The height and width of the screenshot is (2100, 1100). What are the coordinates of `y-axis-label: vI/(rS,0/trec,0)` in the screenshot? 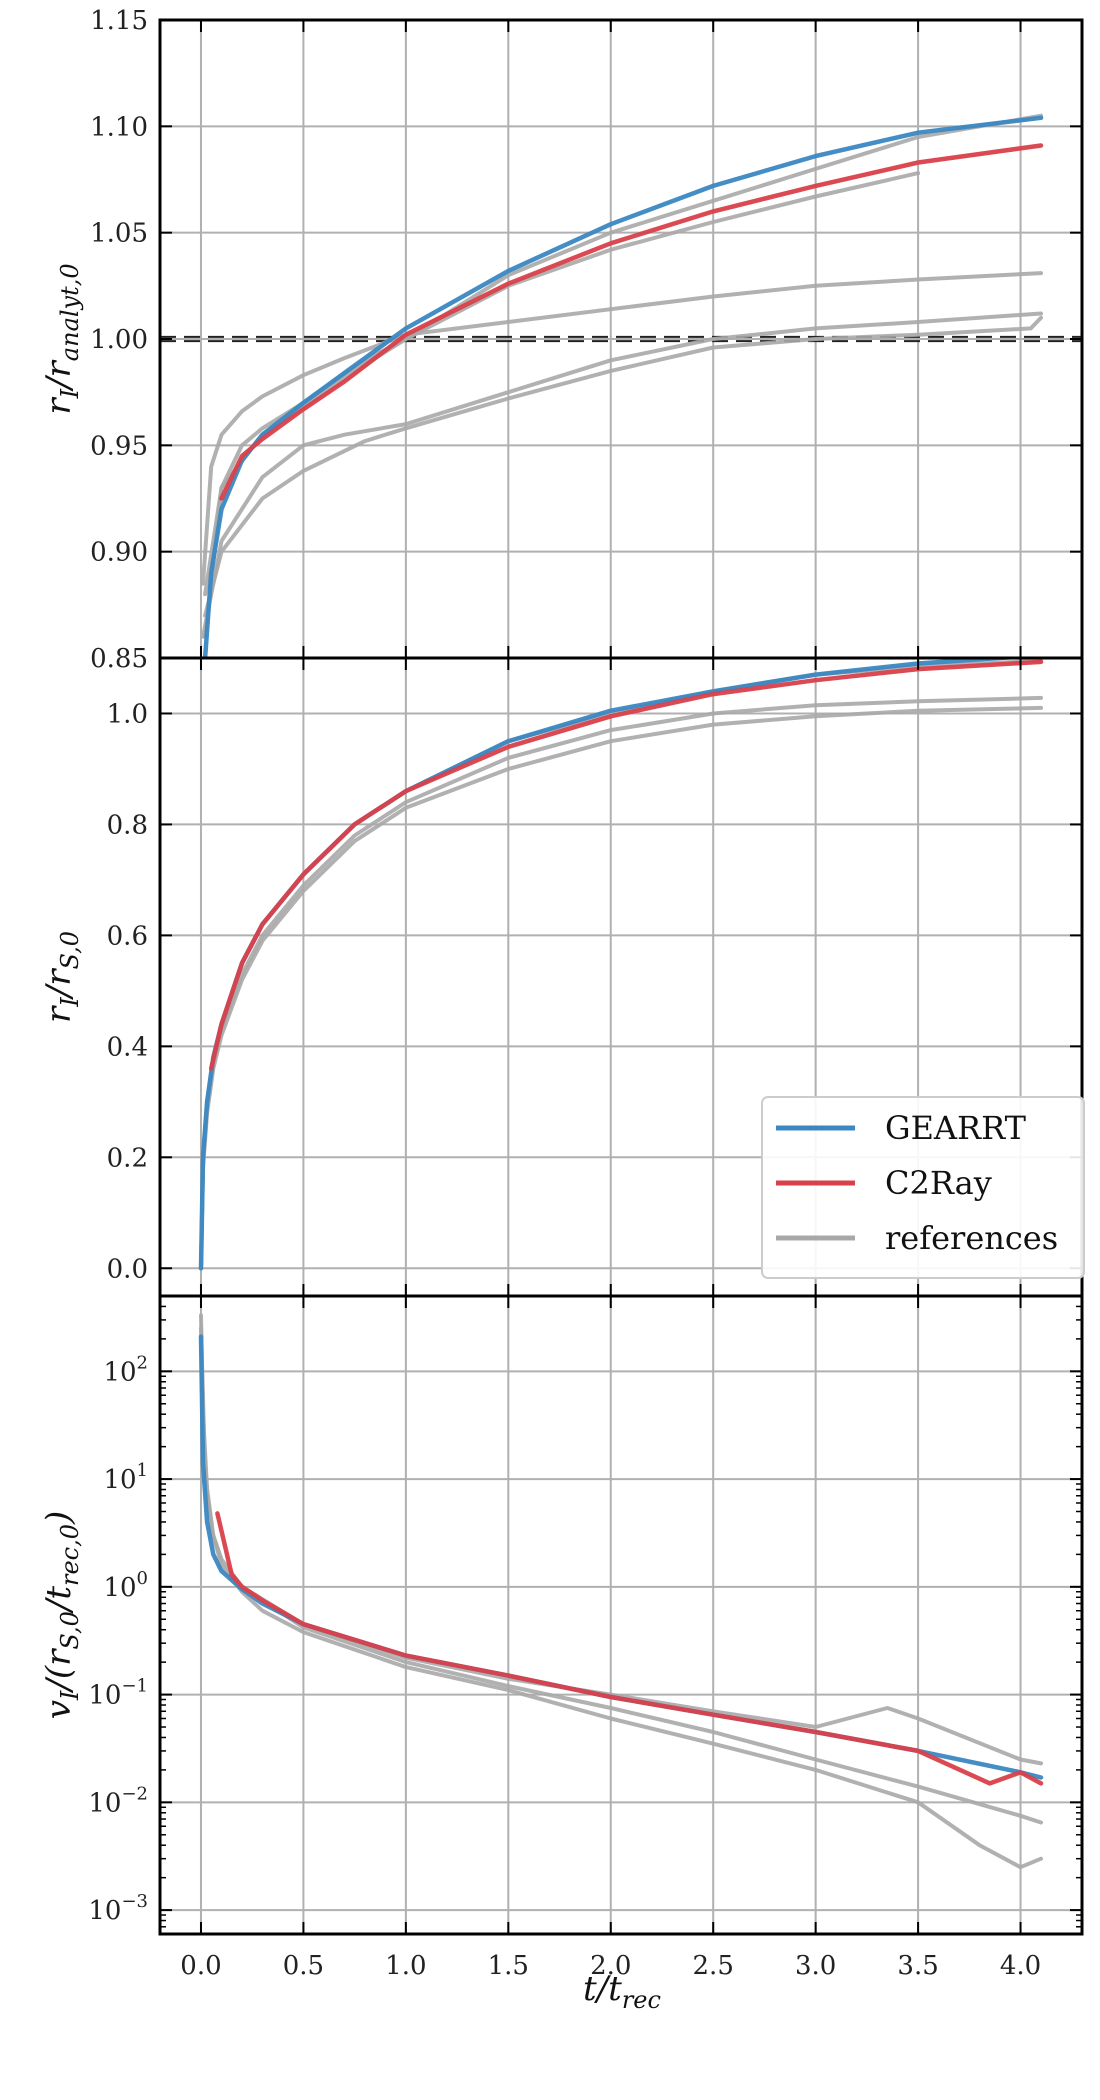 It's located at (61, 1615).